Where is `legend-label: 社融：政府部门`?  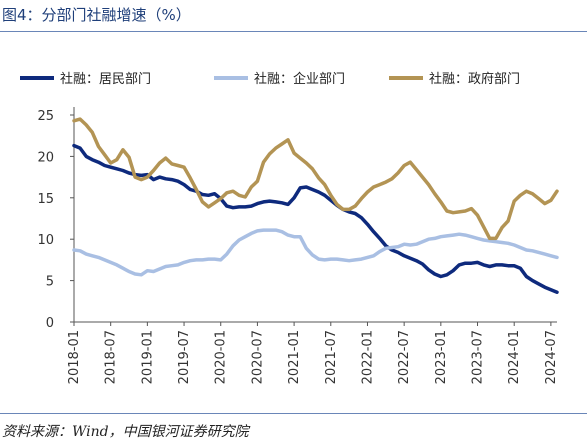
legend-label: 社融：政府部门 is located at coordinates (474, 79).